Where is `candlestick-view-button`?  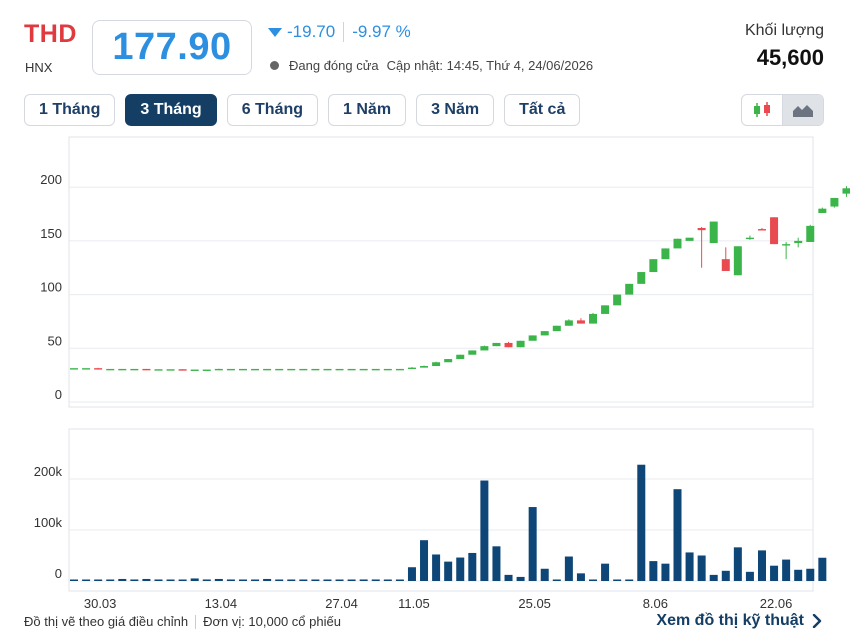 candlestick-view-button is located at coordinates (762, 110).